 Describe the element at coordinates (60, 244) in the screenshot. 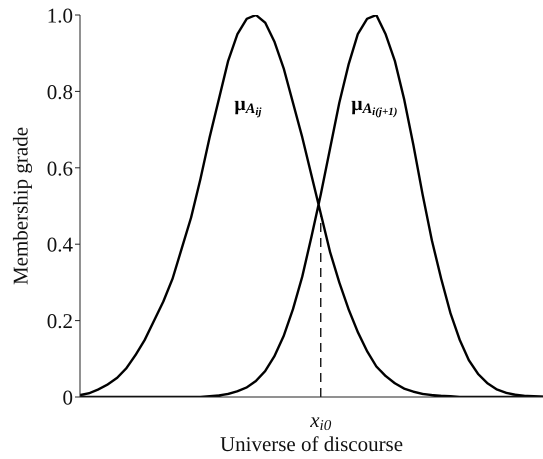

I see `y-tick-label: 0.4` at that location.